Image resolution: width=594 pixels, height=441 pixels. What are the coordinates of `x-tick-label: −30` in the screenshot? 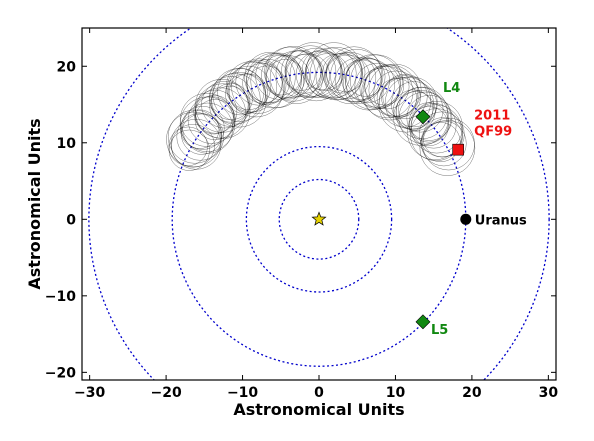 It's located at (89, 393).